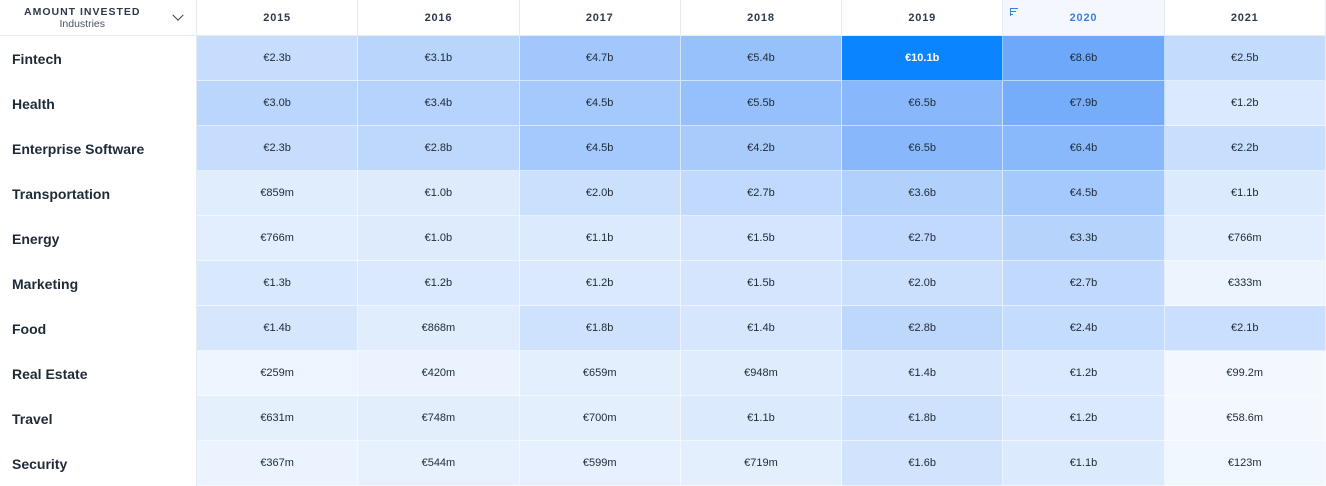  I want to click on column-header-2021: 2021, so click(1245, 18).